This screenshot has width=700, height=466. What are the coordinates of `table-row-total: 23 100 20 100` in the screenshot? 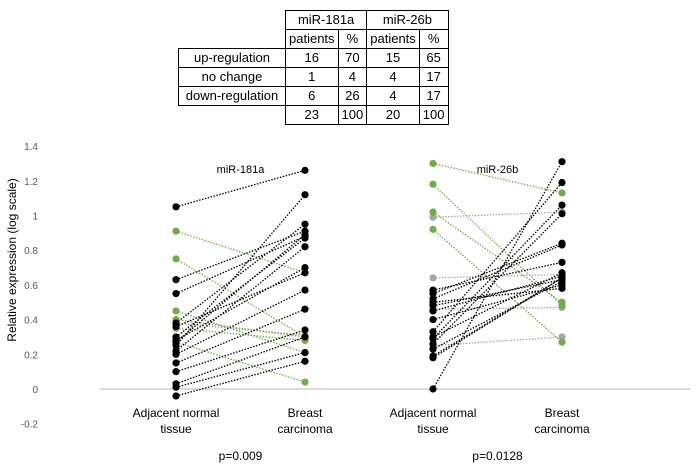 It's located at (314, 115).